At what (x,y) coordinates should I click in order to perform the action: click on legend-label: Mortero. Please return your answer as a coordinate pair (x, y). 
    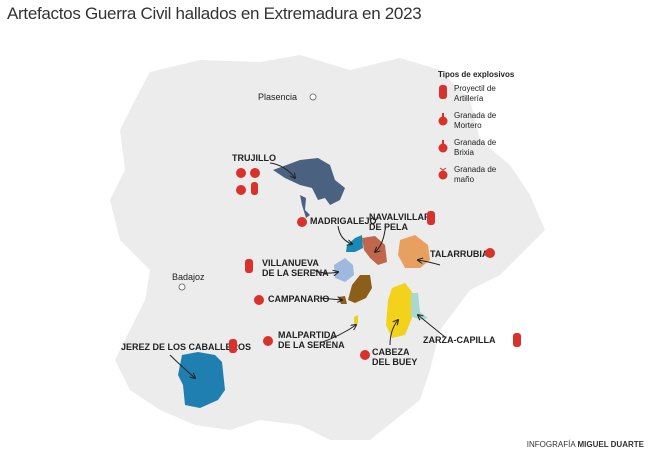
    Looking at the image, I should click on (468, 125).